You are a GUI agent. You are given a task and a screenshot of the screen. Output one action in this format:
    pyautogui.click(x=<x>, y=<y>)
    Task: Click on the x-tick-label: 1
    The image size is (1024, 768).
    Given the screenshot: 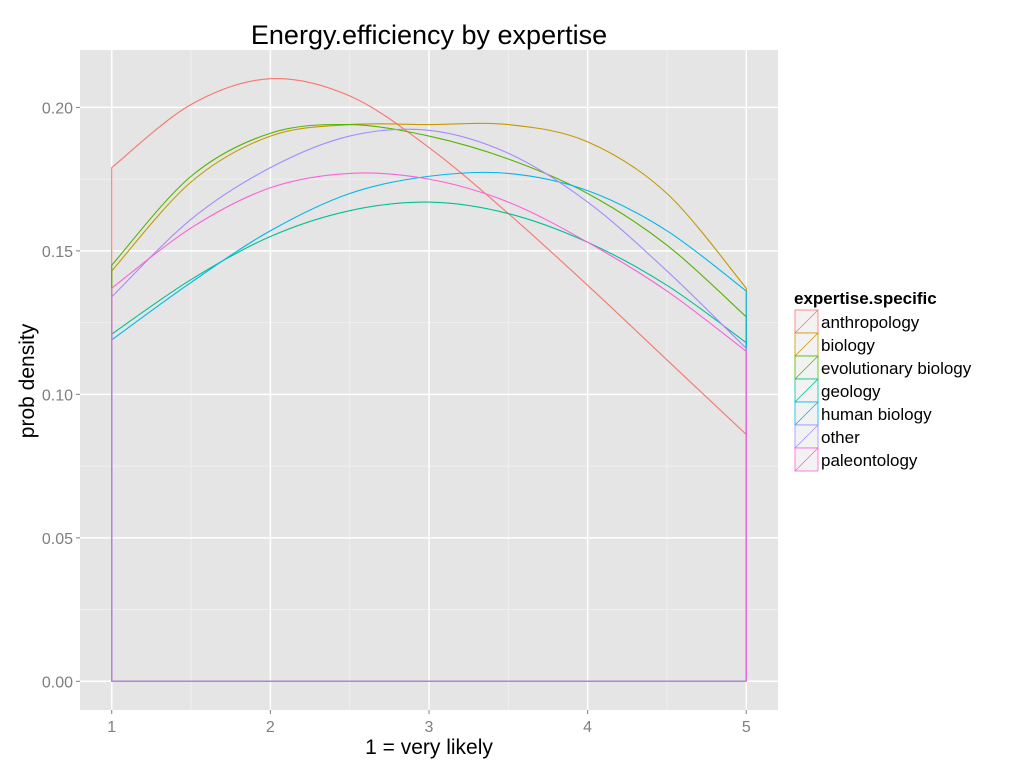 What is the action you would take?
    pyautogui.click(x=111, y=727)
    